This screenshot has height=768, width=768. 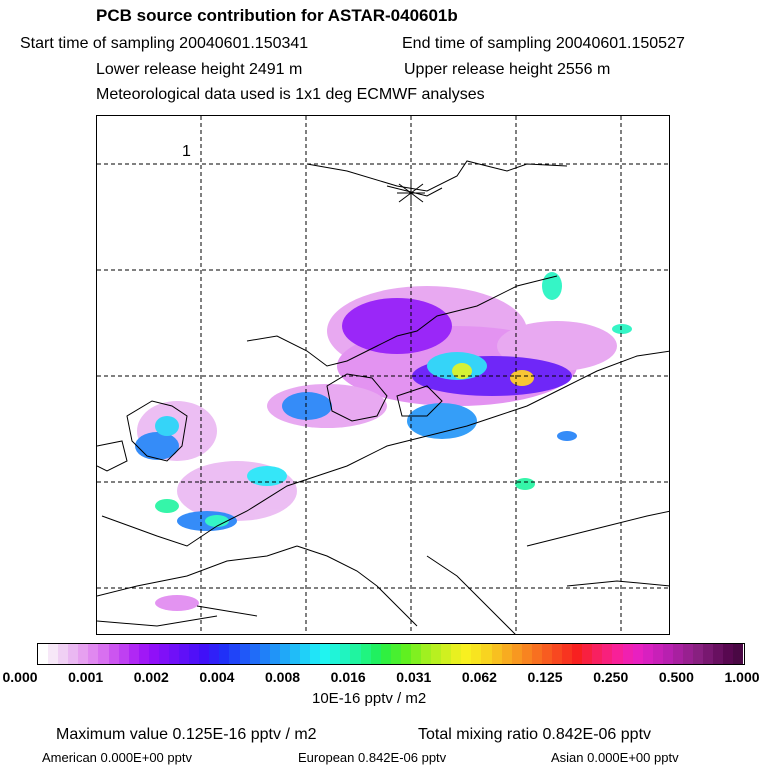 I want to click on end-time: End time of sampling 20040601.150527, so click(x=543, y=43).